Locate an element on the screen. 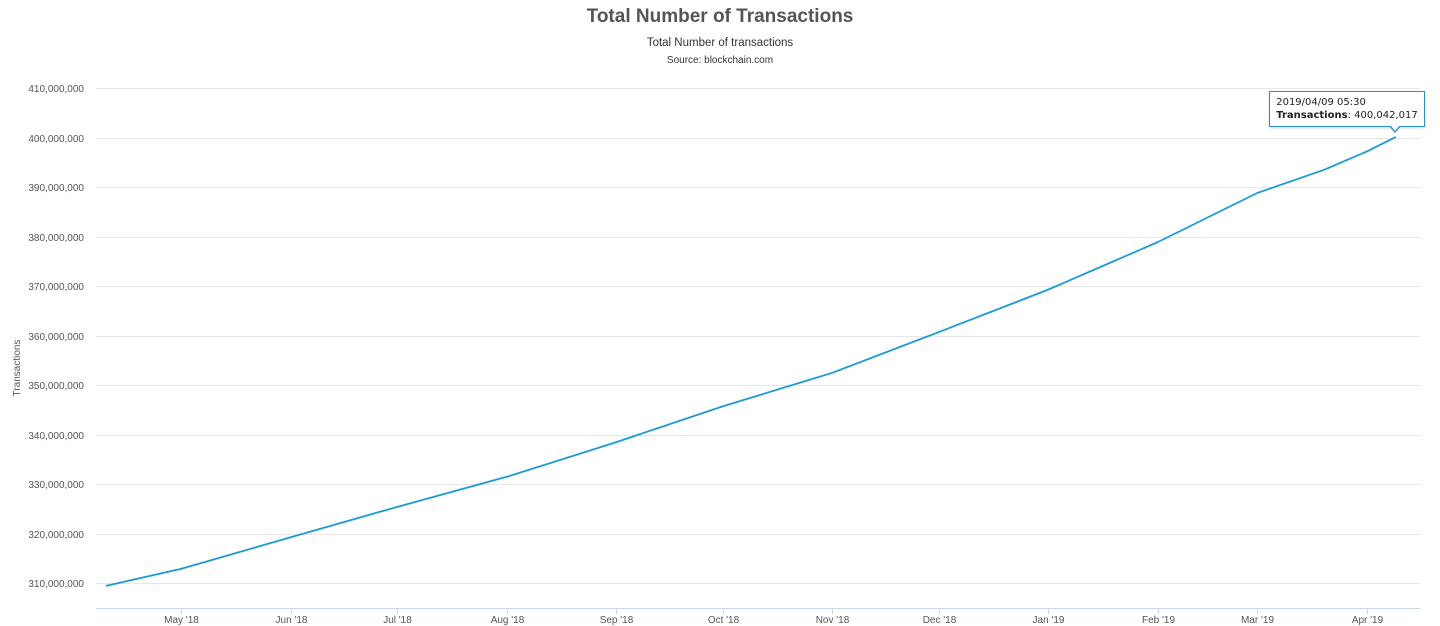 This screenshot has width=1440, height=626. tooltip-pointer is located at coordinates (1395, 129).